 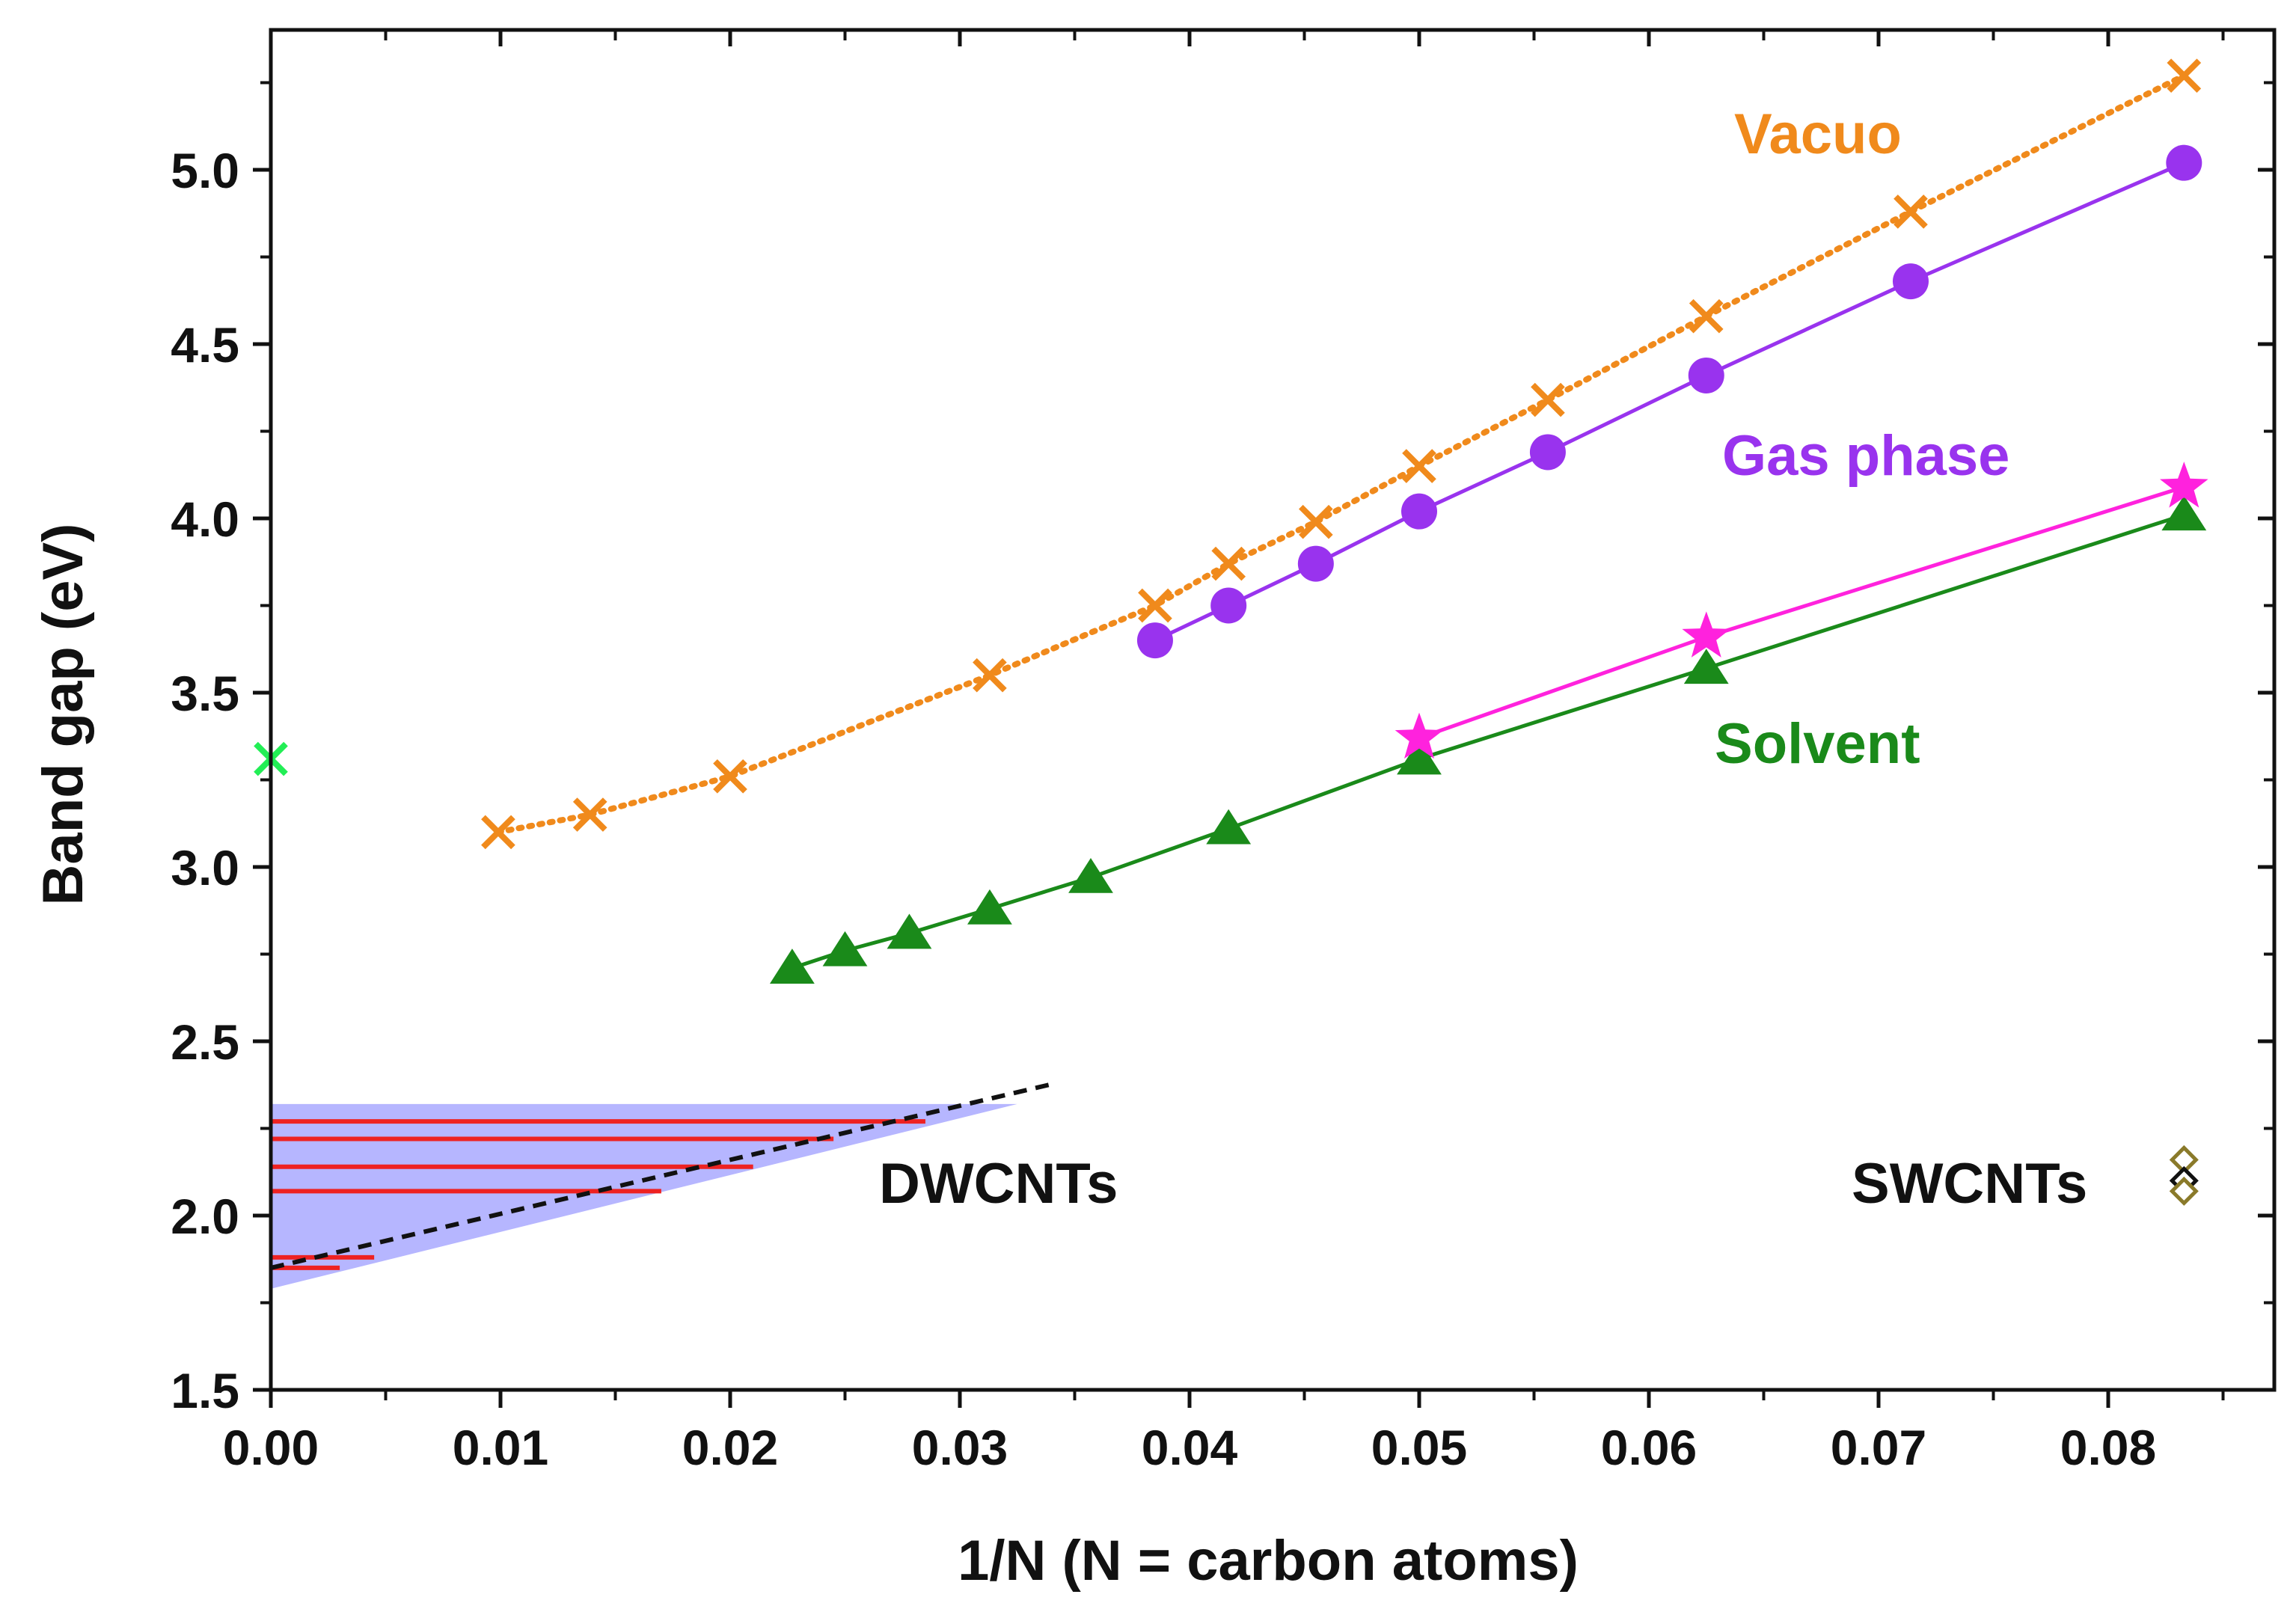 I want to click on y-tick-label: 2.5, so click(x=205, y=1042).